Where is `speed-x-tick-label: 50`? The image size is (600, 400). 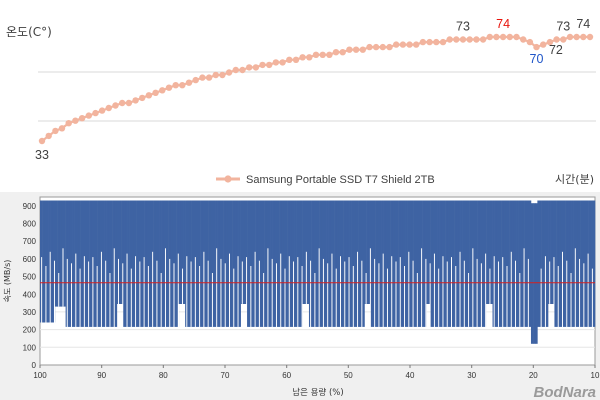 speed-x-tick-label: 50 is located at coordinates (348, 375).